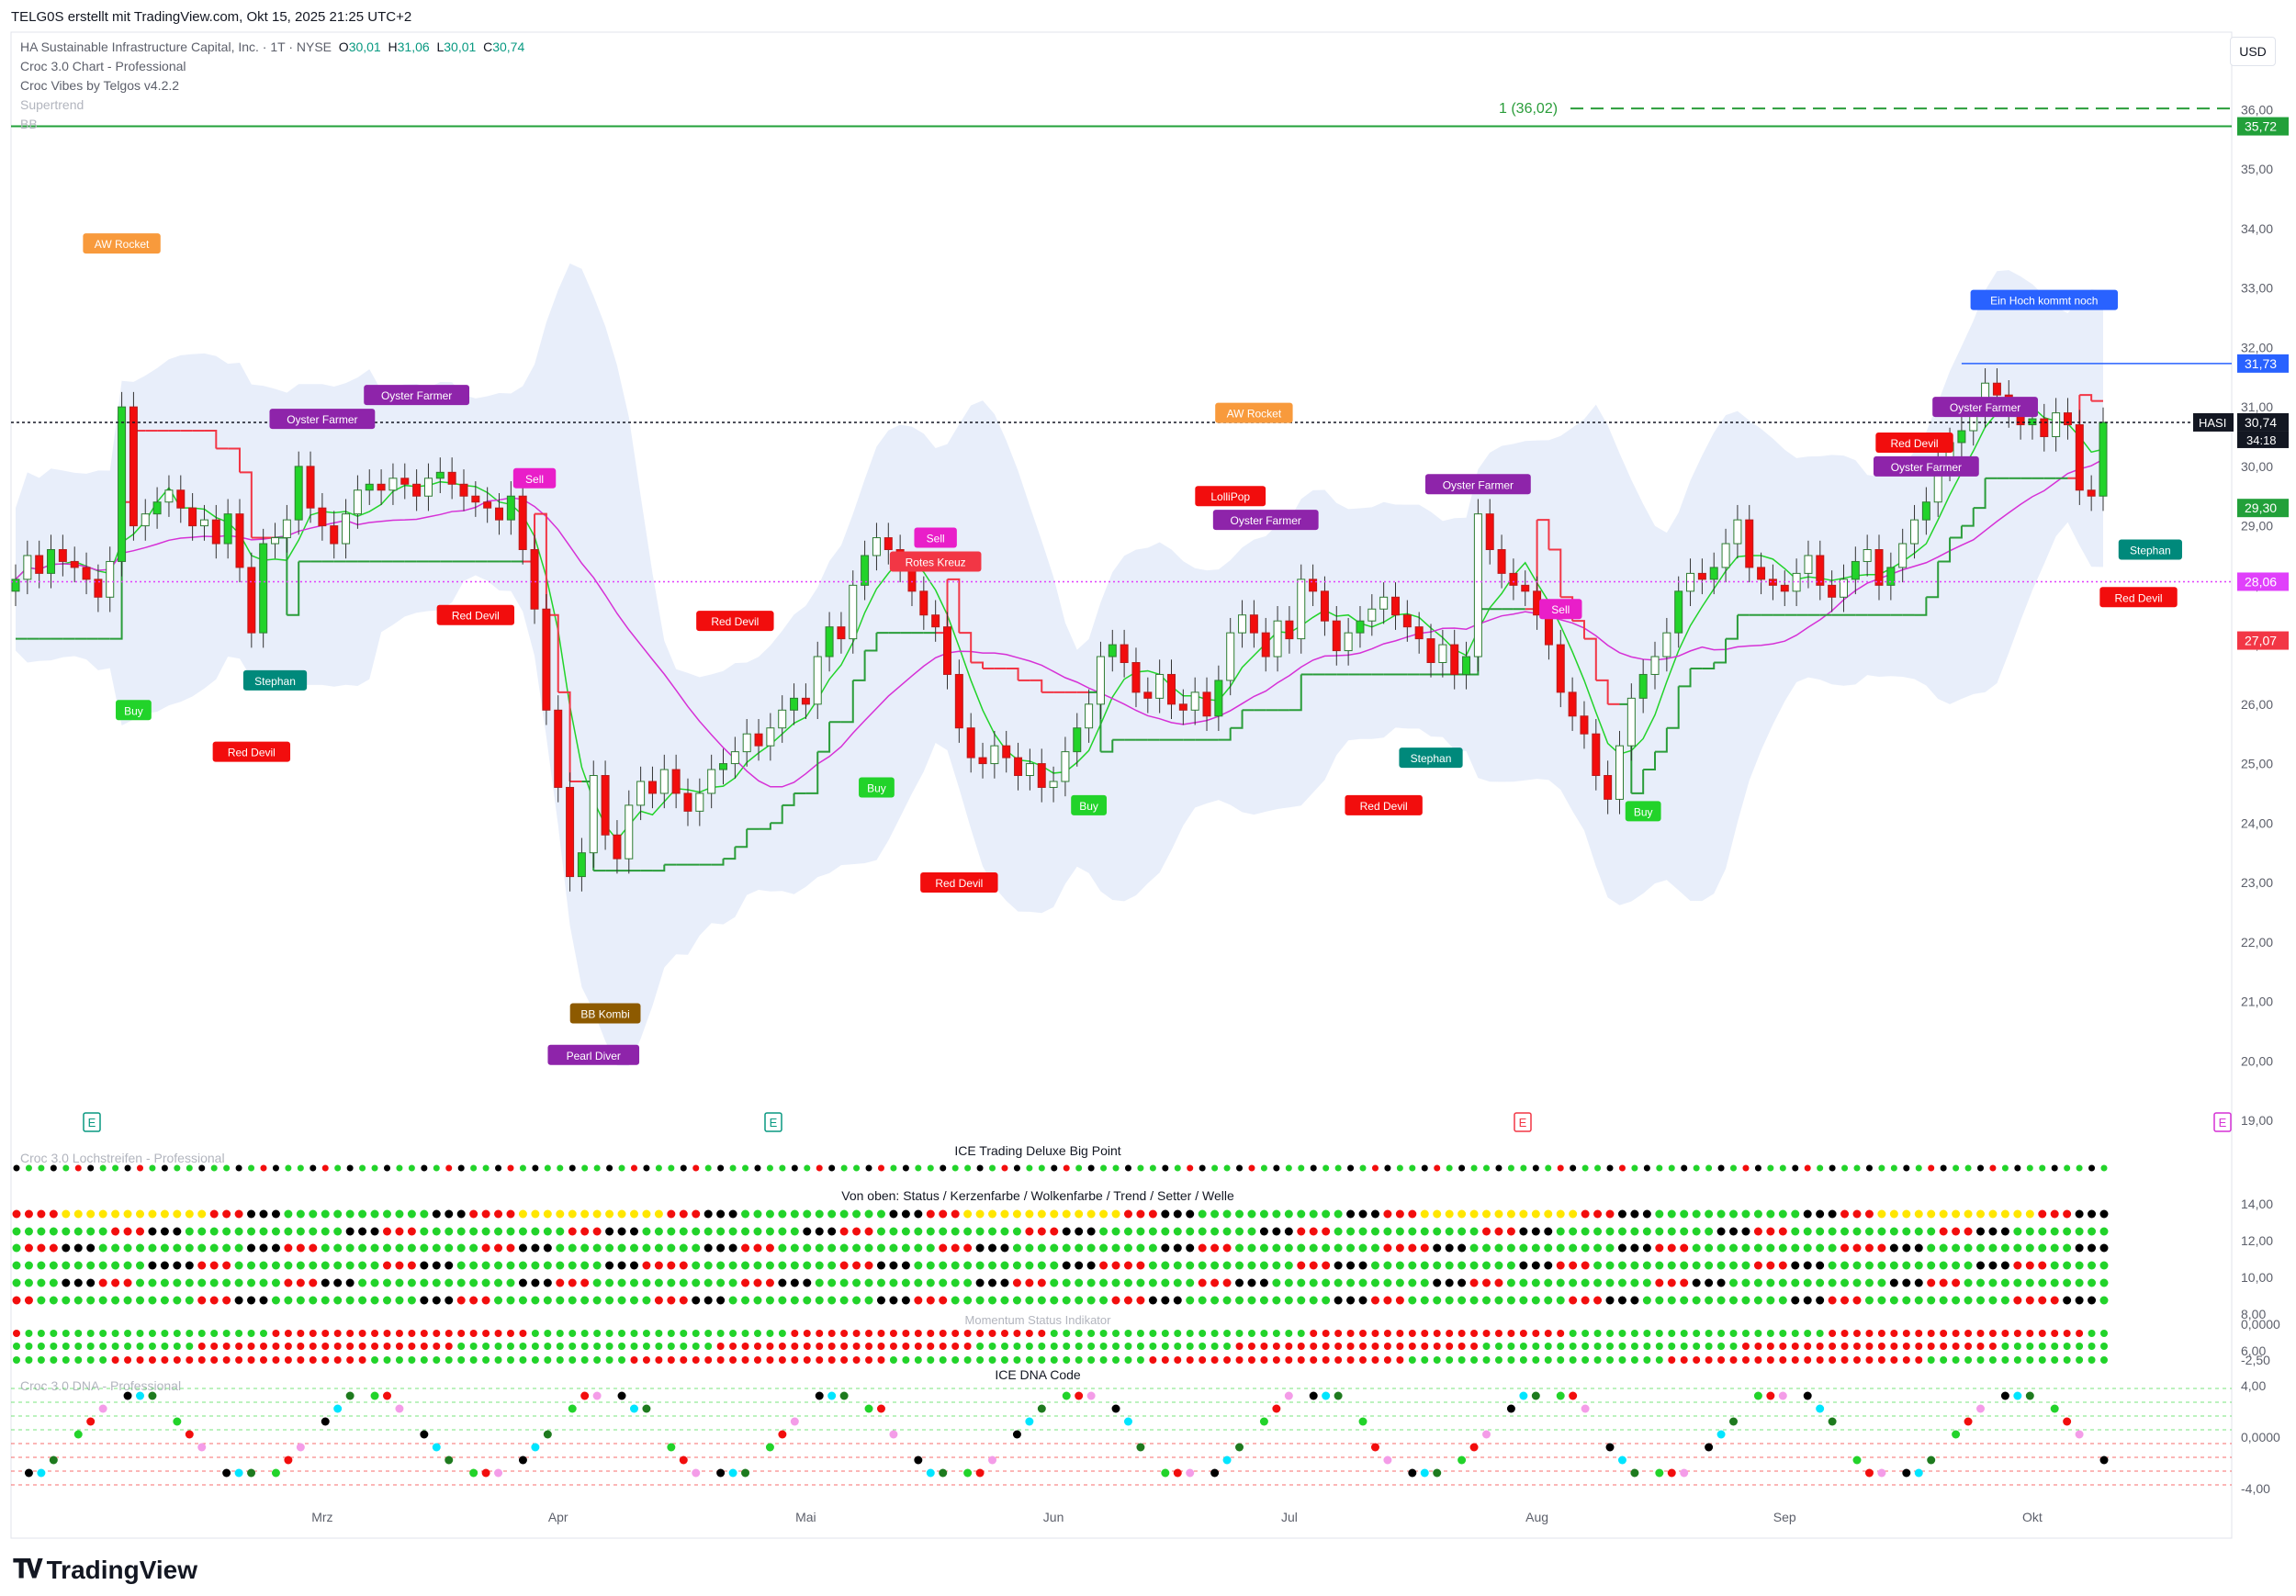 The height and width of the screenshot is (1596, 2296). I want to click on currency-button: USD, so click(2253, 51).